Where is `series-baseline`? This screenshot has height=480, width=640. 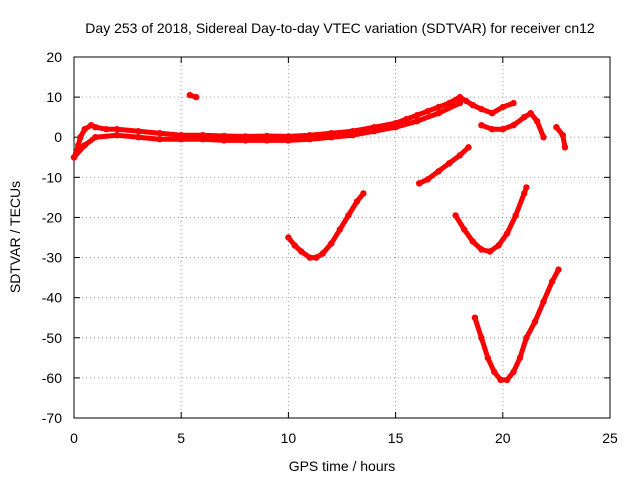
series-baseline is located at coordinates (293, 127).